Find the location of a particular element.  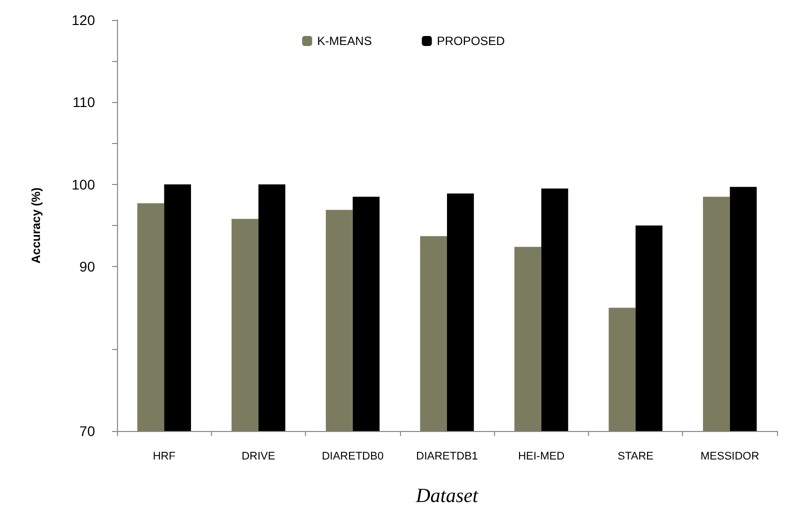

x-tick-label: HEI-MED is located at coordinates (541, 456).